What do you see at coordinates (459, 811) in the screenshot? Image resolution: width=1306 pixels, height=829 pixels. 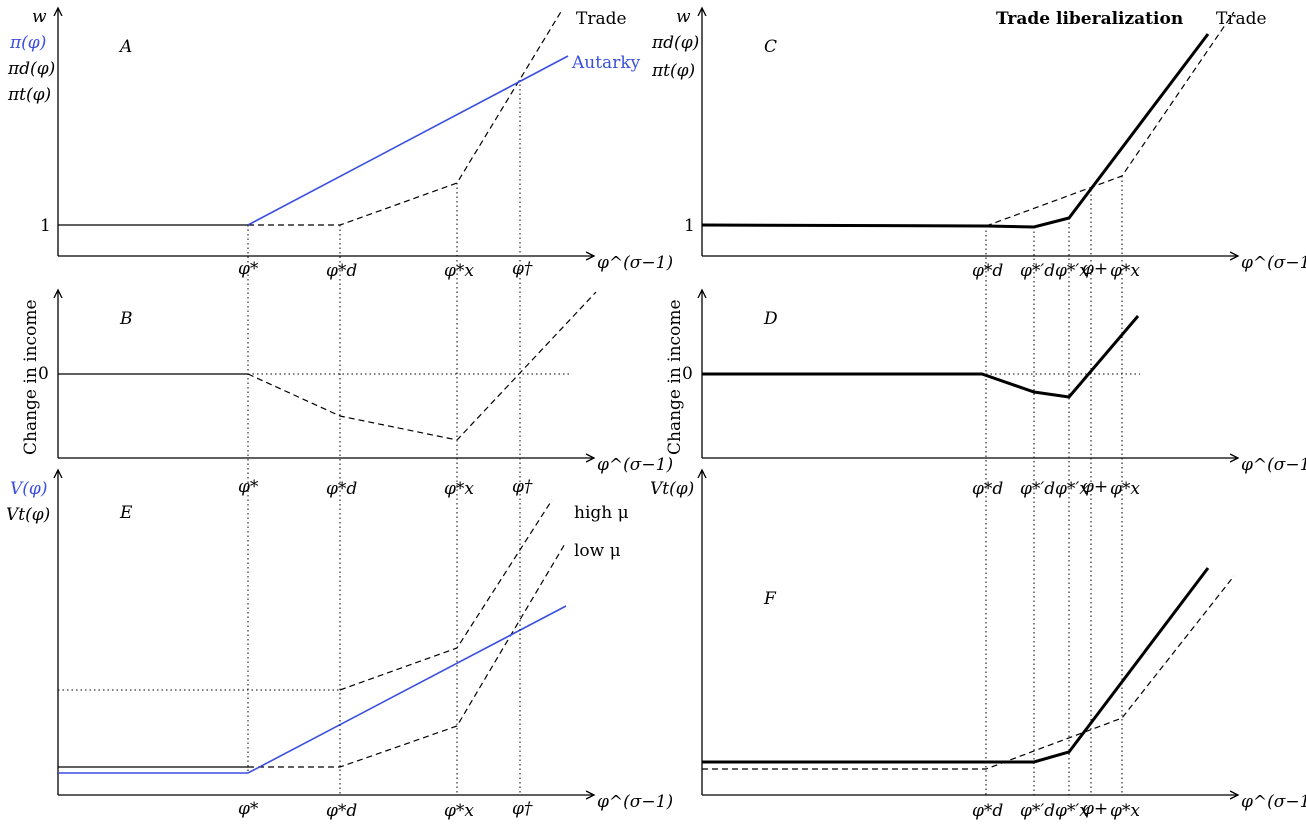 I see `panel-e-tick-phix: φ*x` at bounding box center [459, 811].